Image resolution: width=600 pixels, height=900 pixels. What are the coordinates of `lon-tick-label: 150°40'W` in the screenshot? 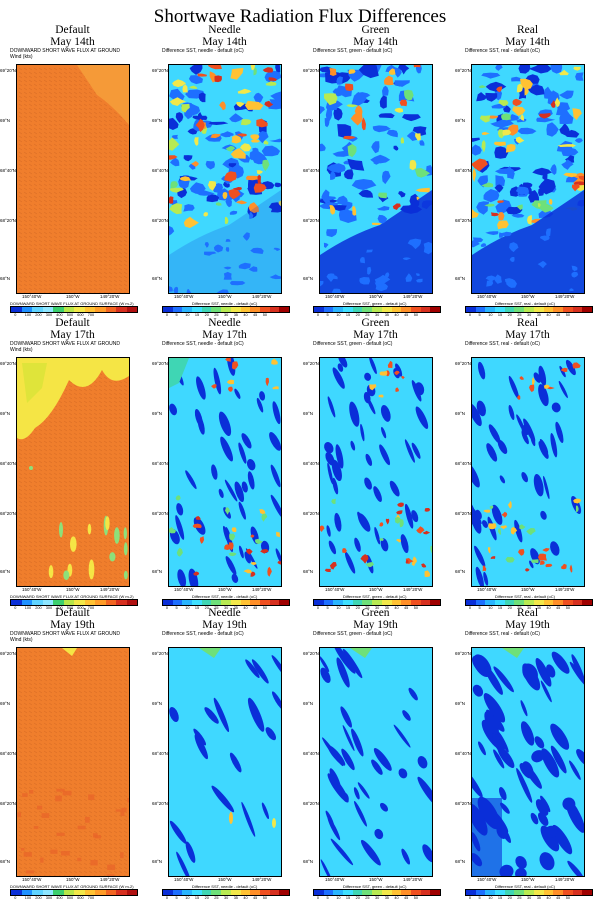 It's located at (487, 589).